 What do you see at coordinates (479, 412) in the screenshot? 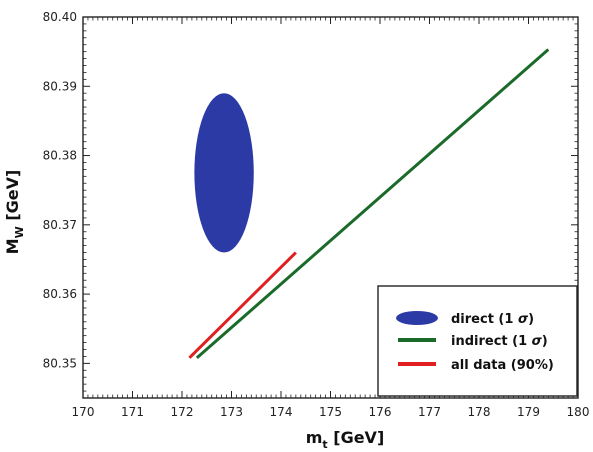
I see `x-tick-label: 178` at bounding box center [479, 412].